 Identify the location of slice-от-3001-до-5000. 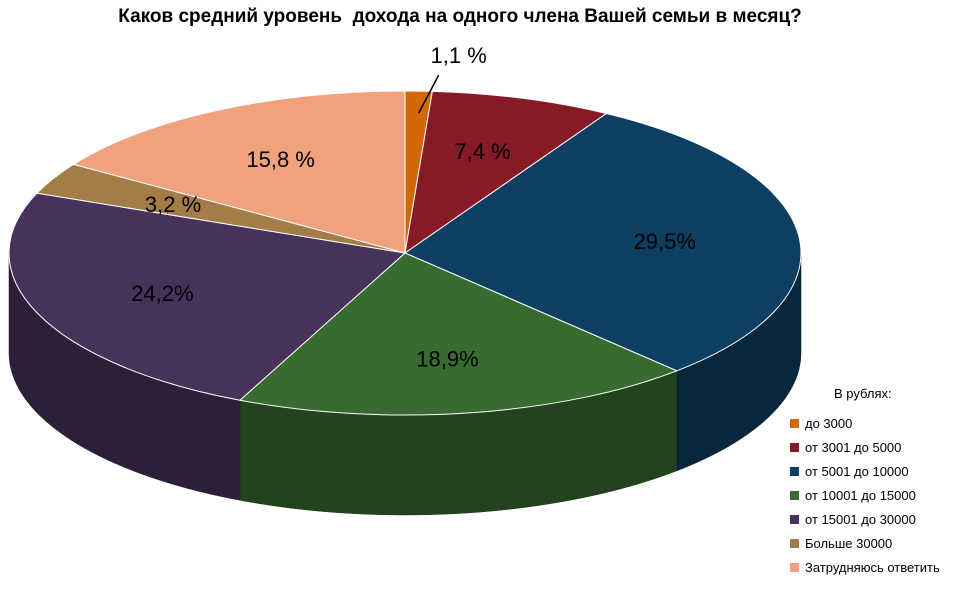
(506, 172).